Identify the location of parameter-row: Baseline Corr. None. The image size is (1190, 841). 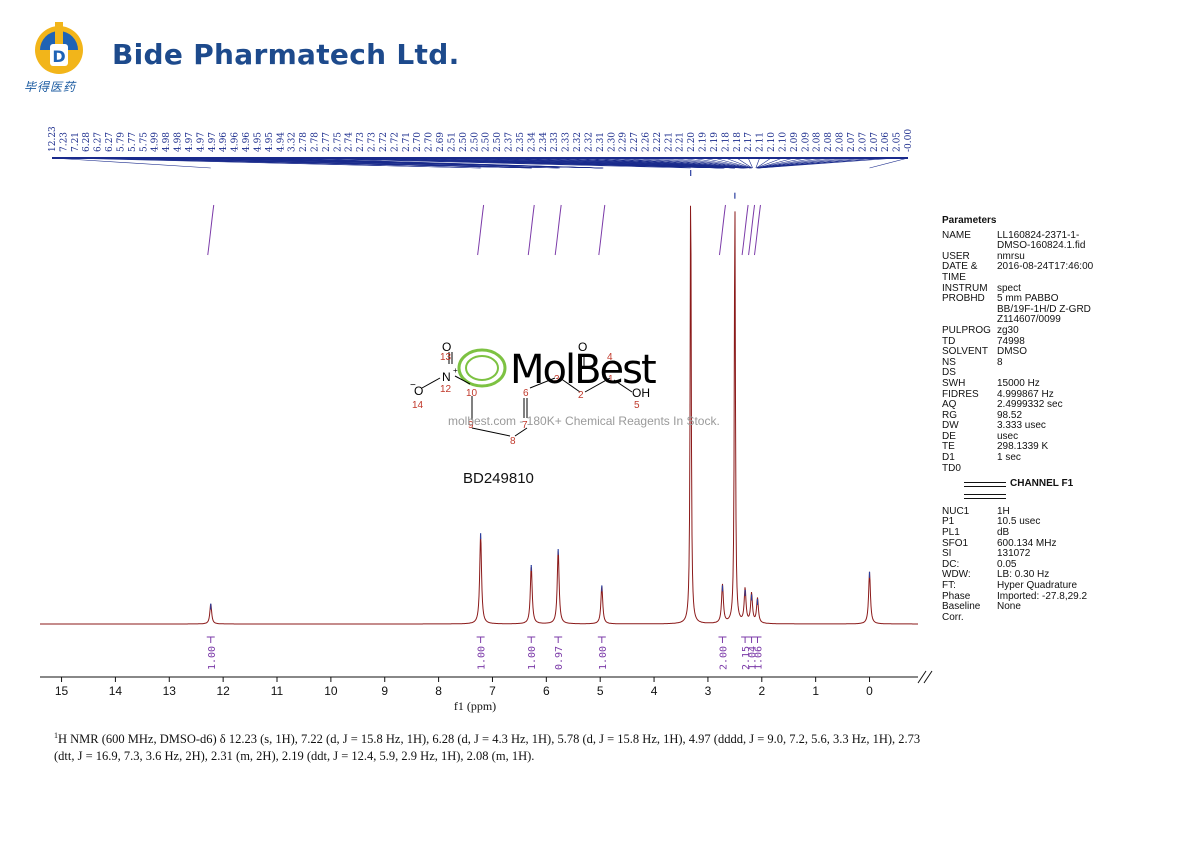
(1022, 612).